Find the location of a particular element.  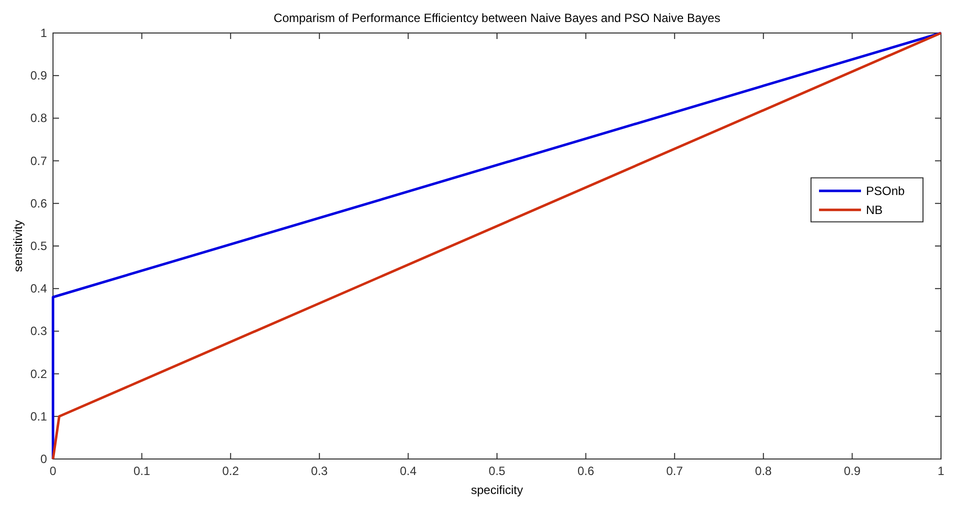

y-tick-label: 0.2 is located at coordinates (39, 373).